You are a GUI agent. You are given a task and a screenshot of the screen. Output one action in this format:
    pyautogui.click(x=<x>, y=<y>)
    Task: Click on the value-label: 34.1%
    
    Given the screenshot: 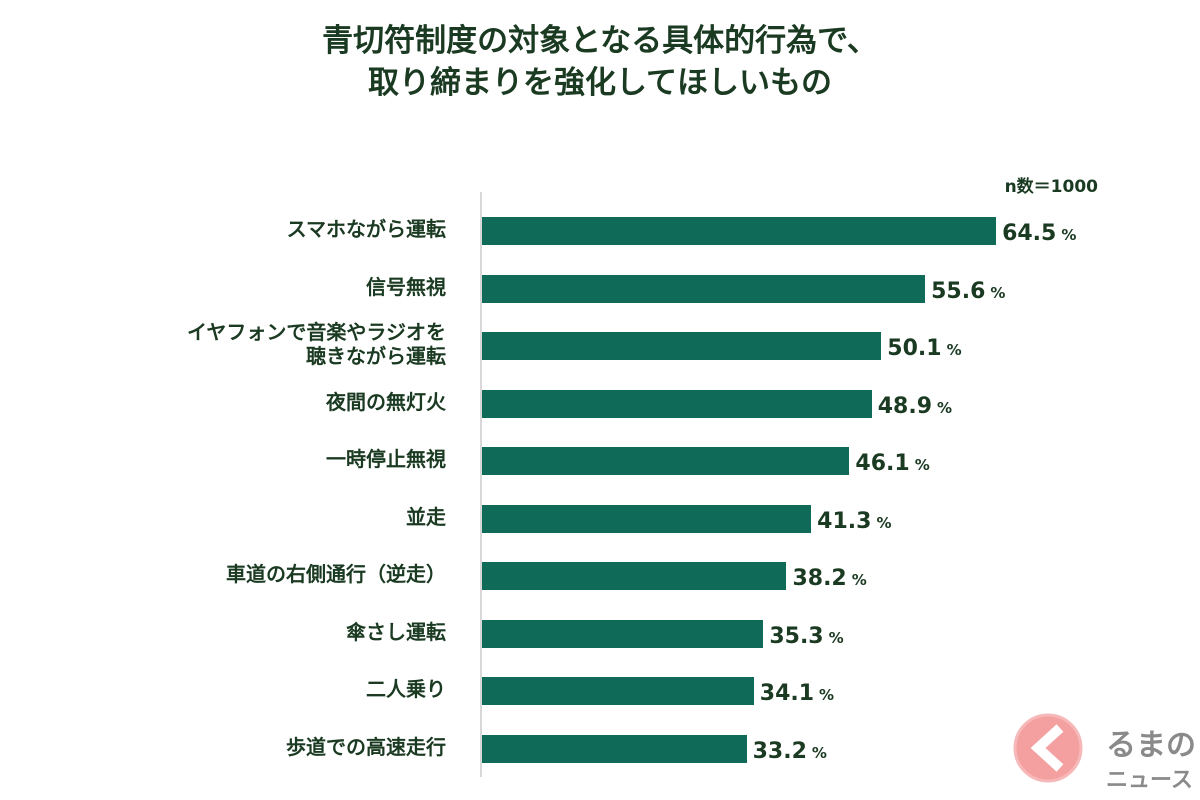 What is the action you would take?
    pyautogui.click(x=797, y=694)
    